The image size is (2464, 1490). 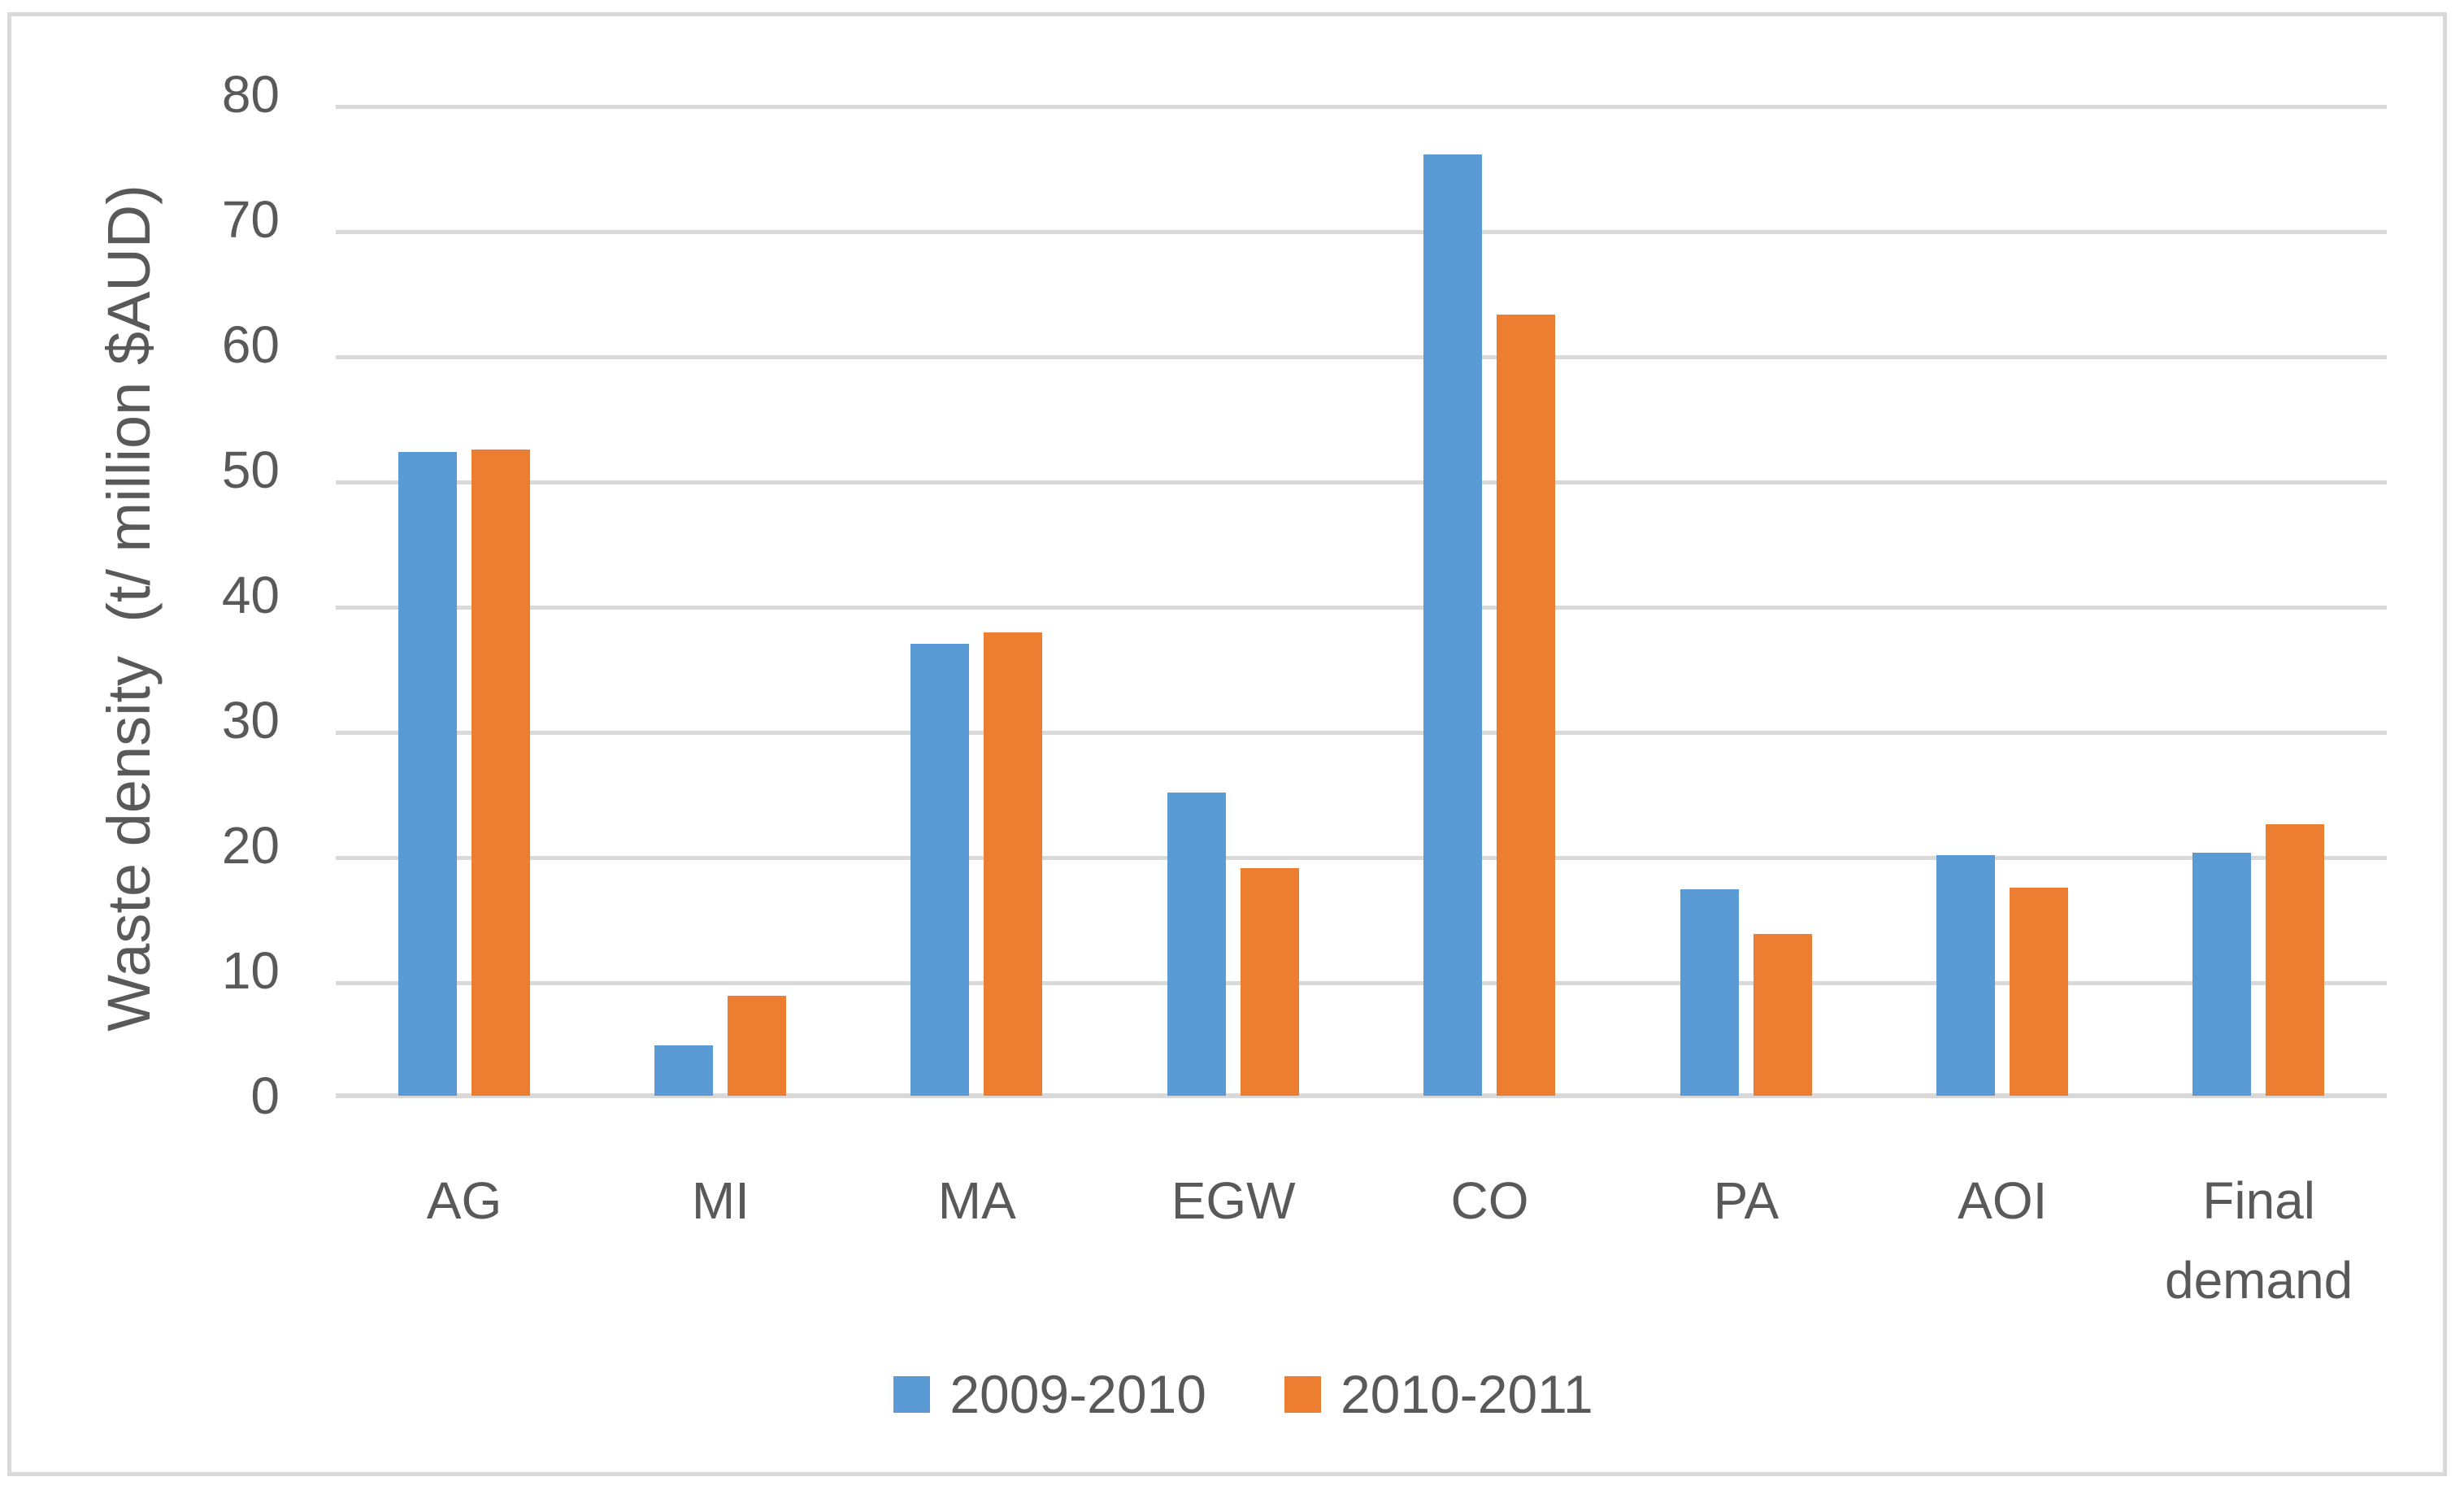 What do you see at coordinates (250, 846) in the screenshot?
I see `y-axis-tick-label: 20` at bounding box center [250, 846].